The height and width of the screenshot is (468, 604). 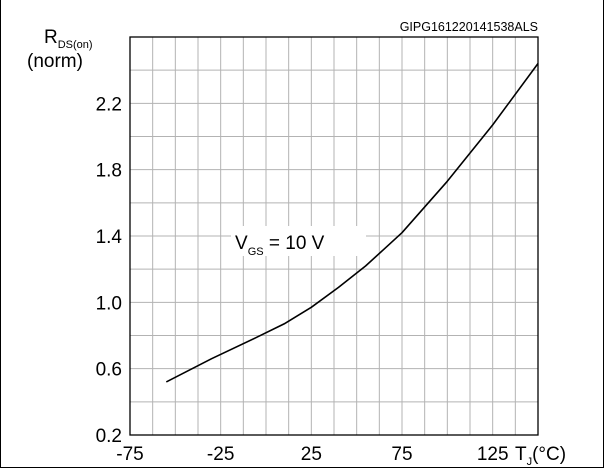 I want to click on y-tick-label: 1.8, so click(x=109, y=171).